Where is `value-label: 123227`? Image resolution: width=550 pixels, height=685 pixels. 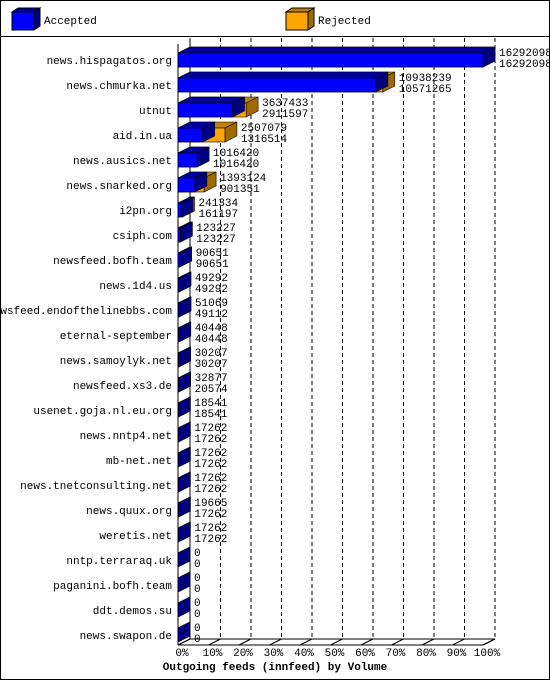 value-label: 123227 is located at coordinates (216, 240).